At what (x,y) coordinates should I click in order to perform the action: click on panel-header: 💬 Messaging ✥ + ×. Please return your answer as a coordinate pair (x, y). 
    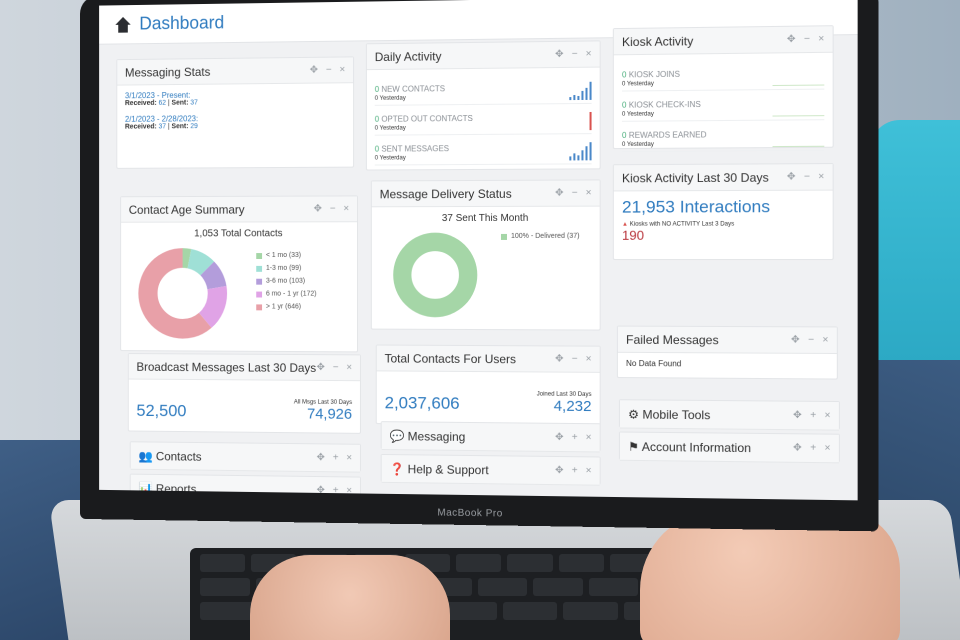
    Looking at the image, I should click on (491, 437).